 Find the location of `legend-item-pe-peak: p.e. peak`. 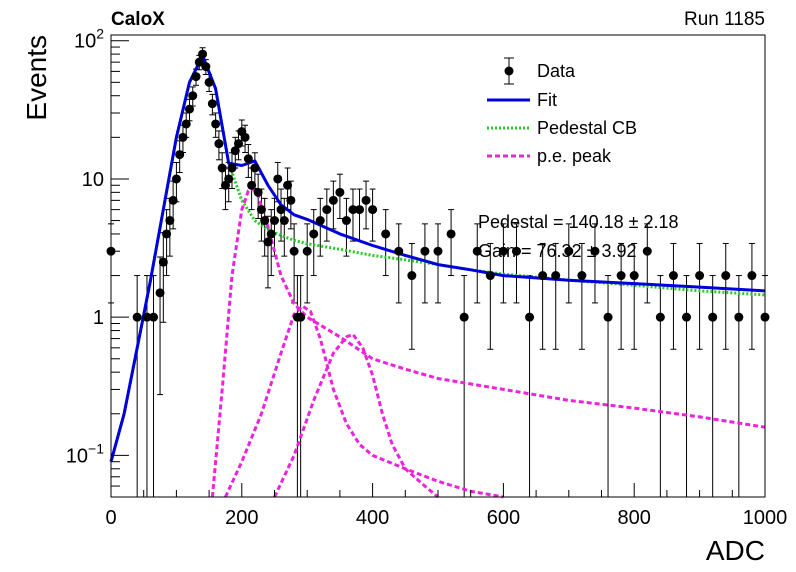

legend-item-pe-peak: p.e. peak is located at coordinates (549, 156).